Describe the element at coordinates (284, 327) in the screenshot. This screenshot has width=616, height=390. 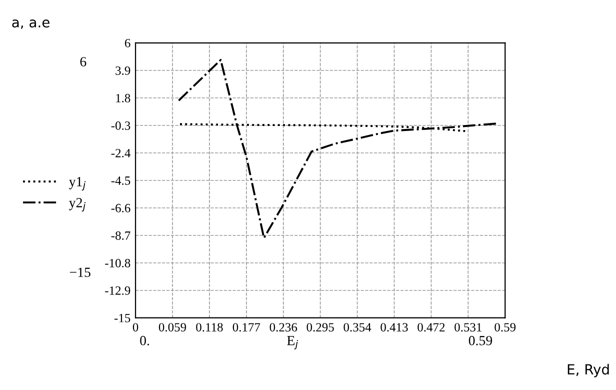
I see `x-tick-label: 0.236` at that location.